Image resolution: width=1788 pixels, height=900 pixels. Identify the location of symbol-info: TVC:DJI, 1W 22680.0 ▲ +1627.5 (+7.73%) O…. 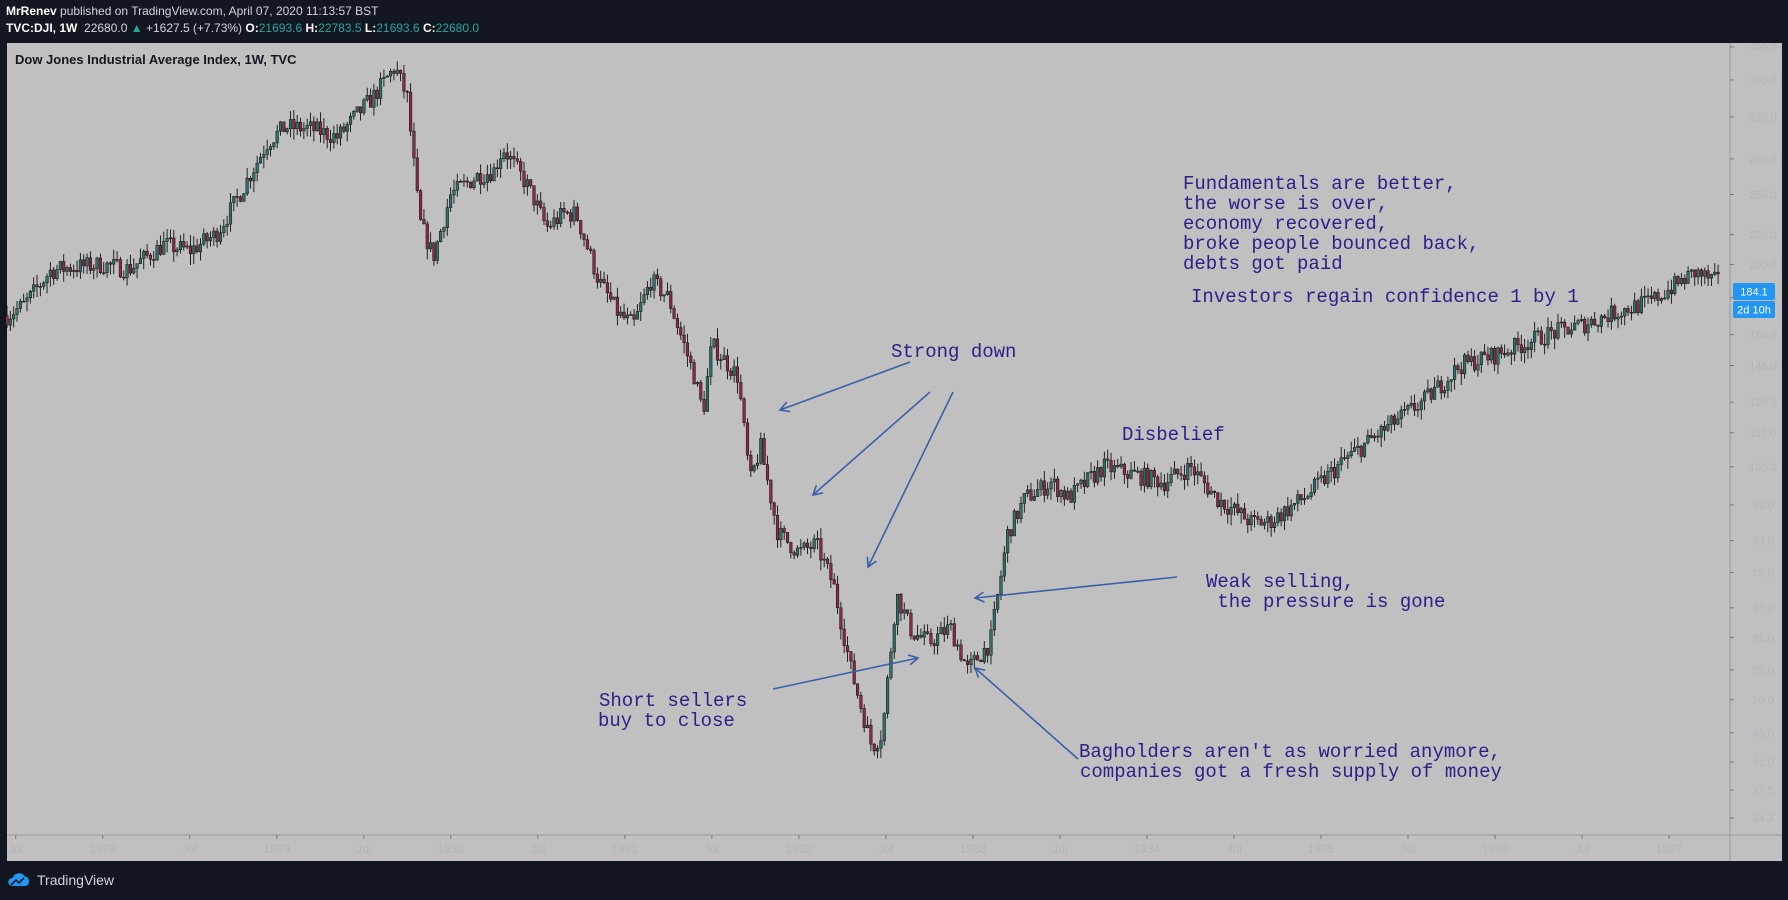
(242, 28).